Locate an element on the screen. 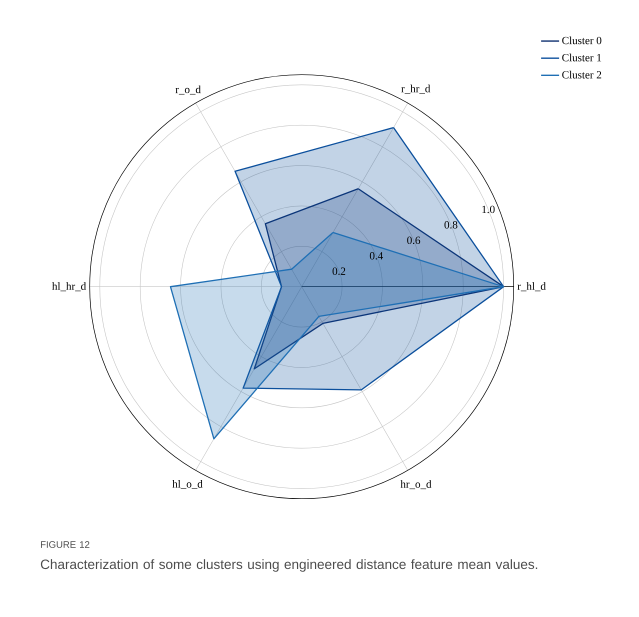  caption: FIGURE 12 is located at coordinates (65, 544).